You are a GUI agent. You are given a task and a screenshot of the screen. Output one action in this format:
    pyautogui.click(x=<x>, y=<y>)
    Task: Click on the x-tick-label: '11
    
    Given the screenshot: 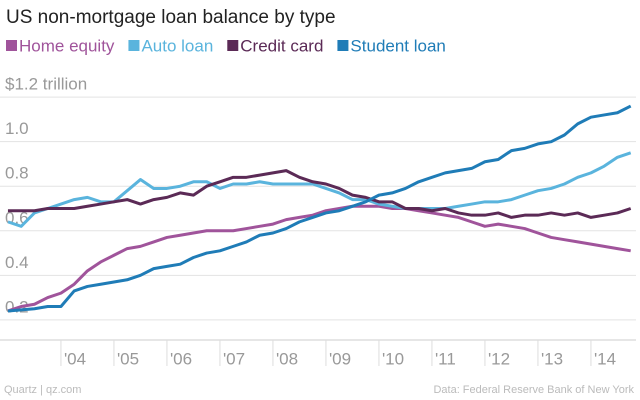 What is the action you would take?
    pyautogui.click(x=445, y=358)
    